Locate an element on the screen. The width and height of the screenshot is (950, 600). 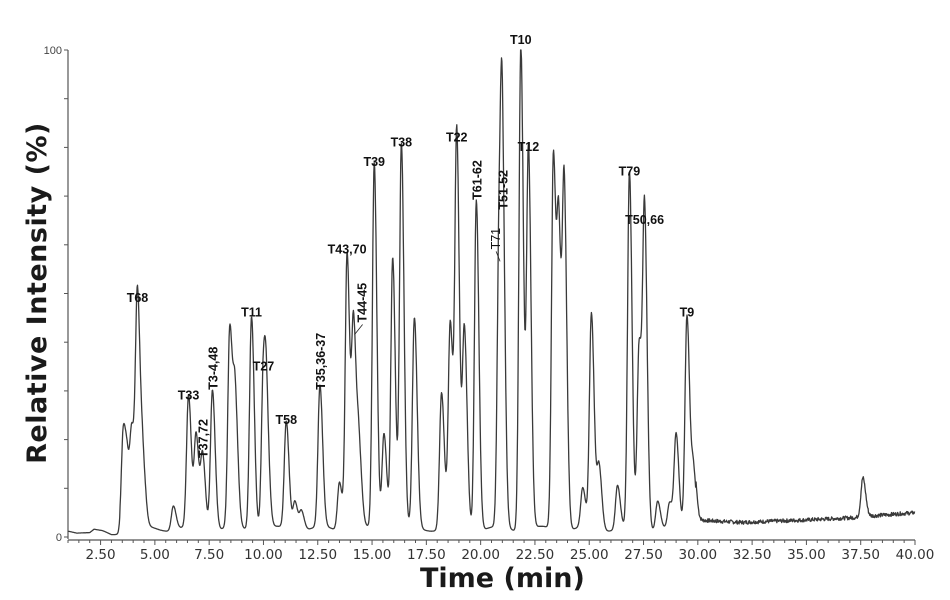
peak-label: T51-52 is located at coordinates (503, 190).